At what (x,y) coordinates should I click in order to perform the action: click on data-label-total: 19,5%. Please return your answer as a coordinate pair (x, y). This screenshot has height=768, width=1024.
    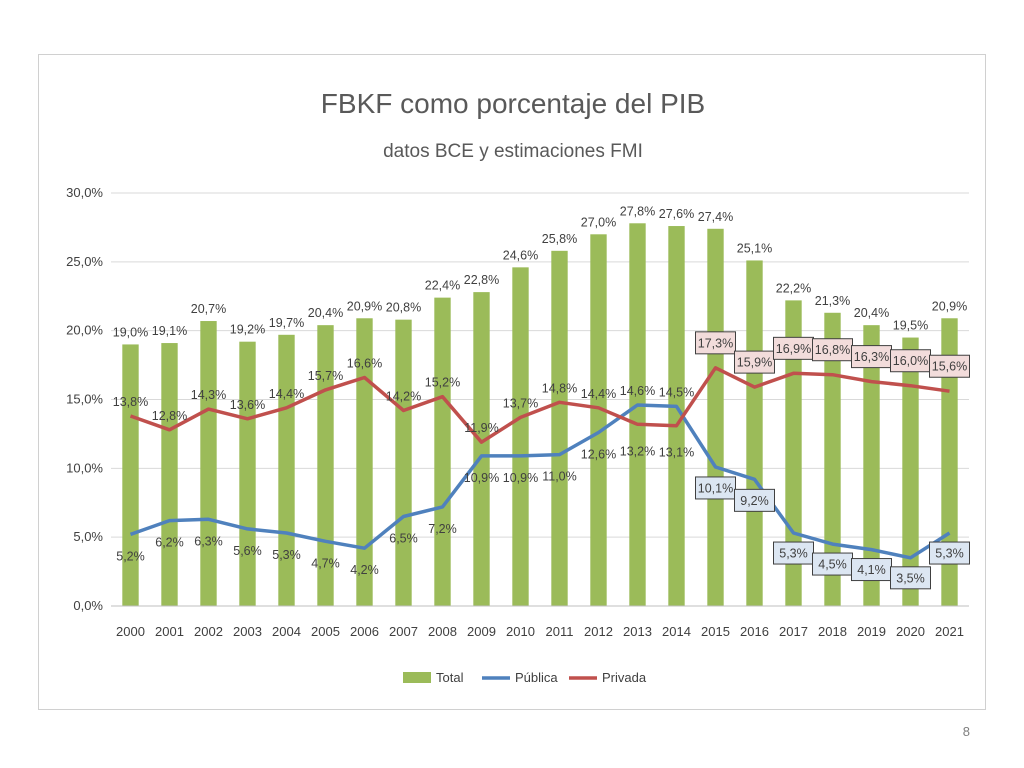
    Looking at the image, I should click on (910, 326).